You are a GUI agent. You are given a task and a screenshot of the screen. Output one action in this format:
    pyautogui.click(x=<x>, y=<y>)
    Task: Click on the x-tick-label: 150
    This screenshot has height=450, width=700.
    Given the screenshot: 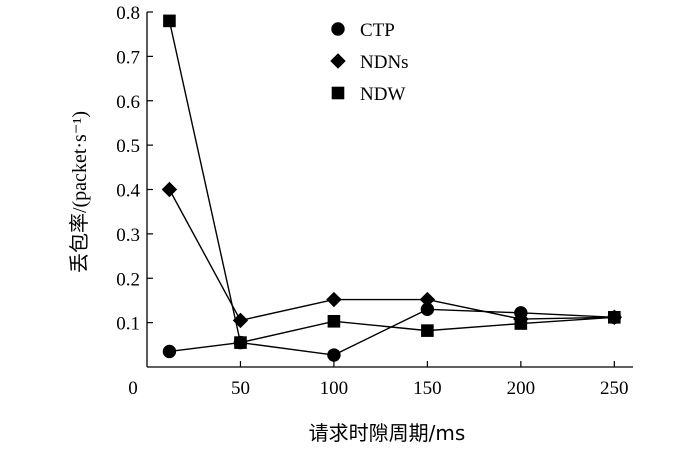 What is the action you would take?
    pyautogui.click(x=427, y=388)
    